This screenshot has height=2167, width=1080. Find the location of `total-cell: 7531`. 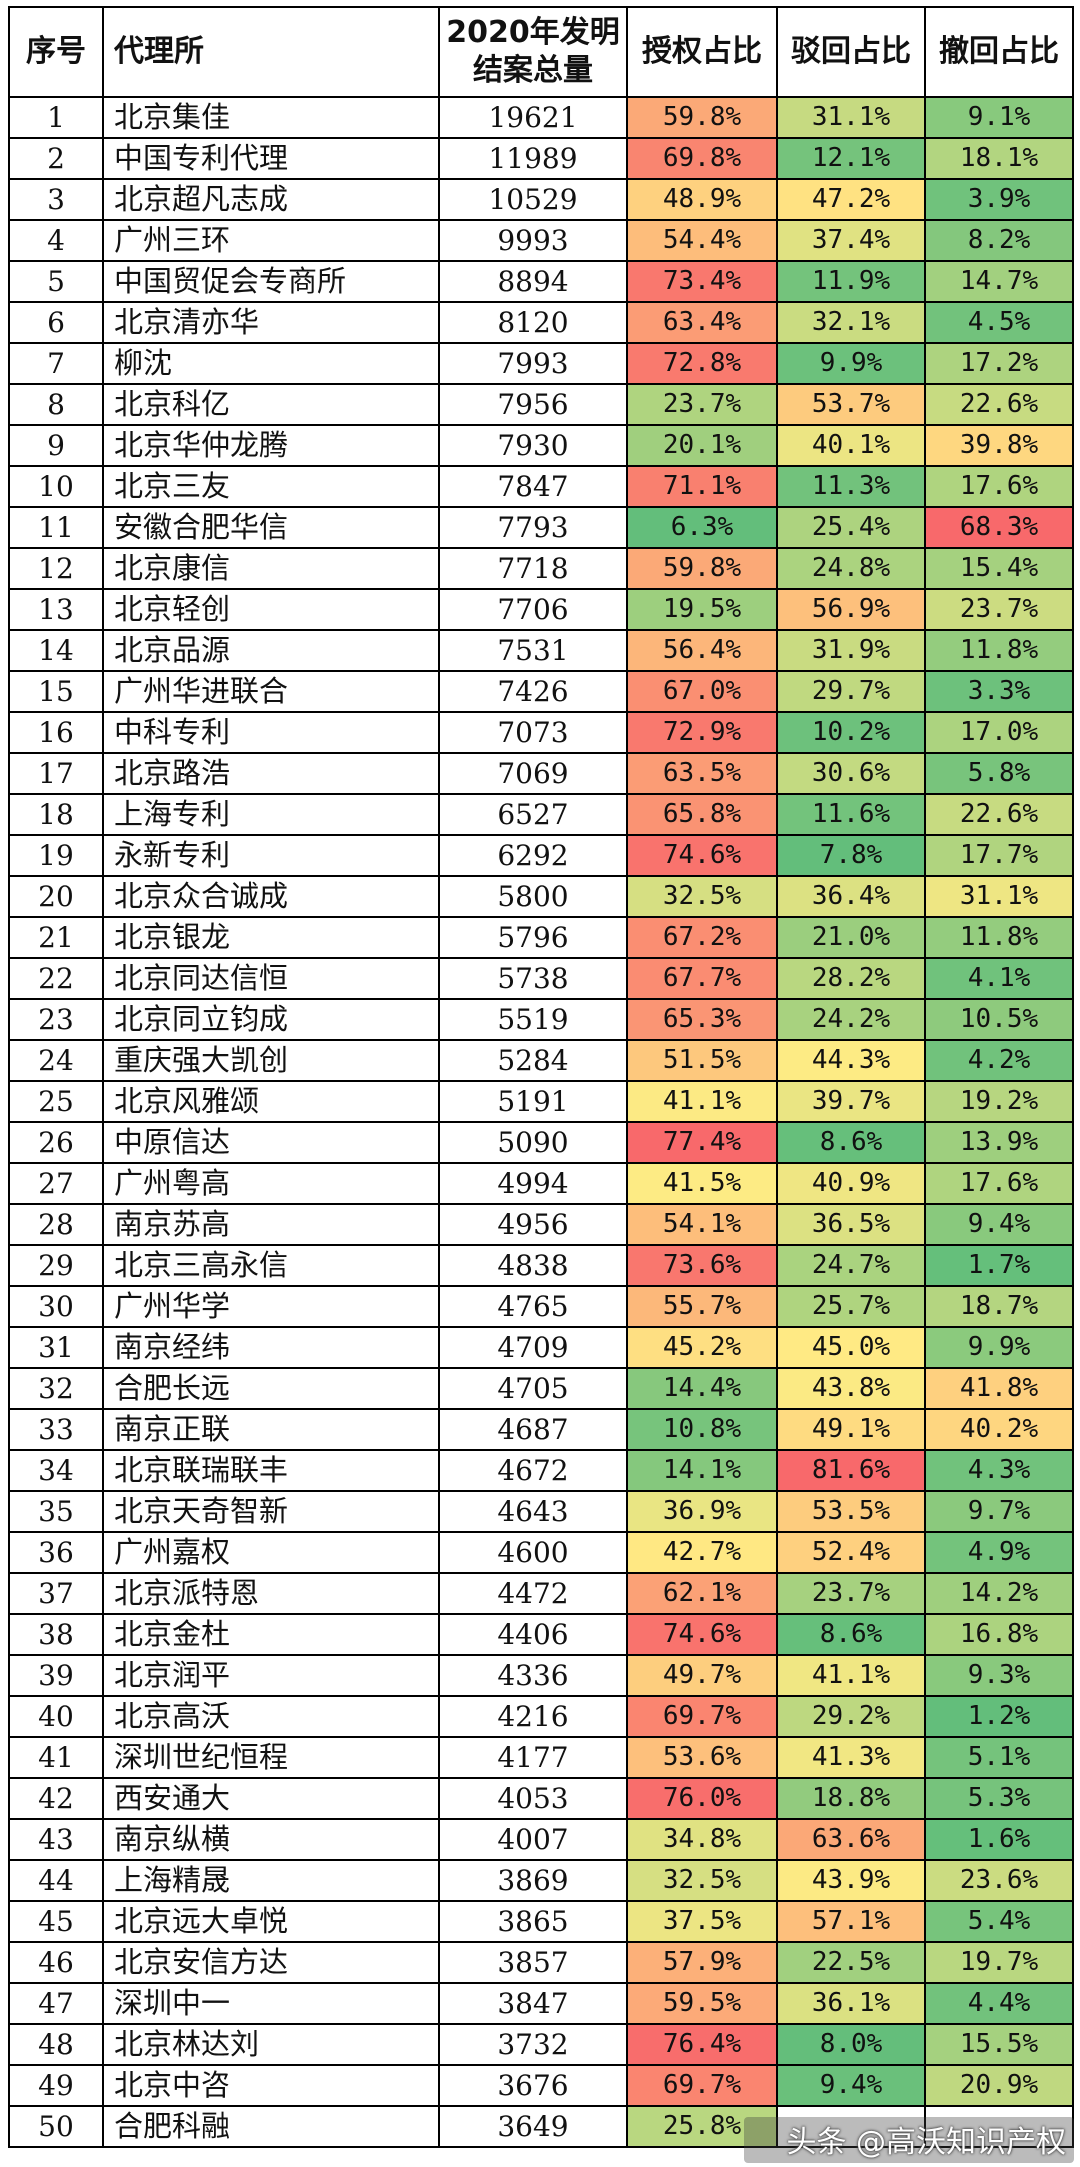

total-cell: 7531 is located at coordinates (533, 650).